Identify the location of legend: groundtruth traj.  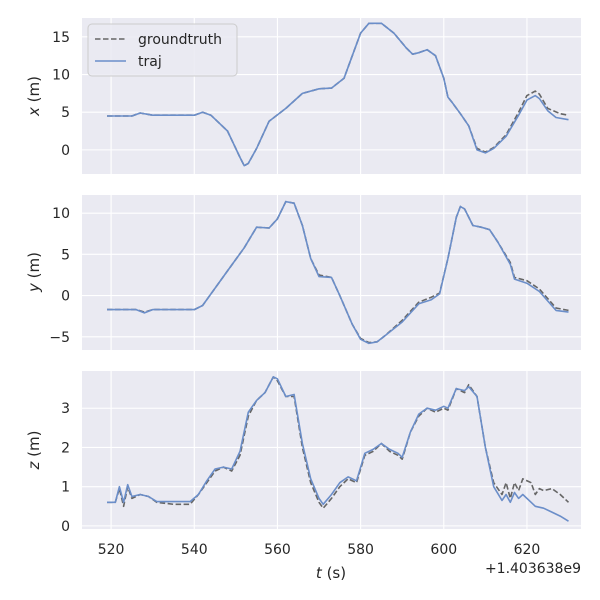
(162, 50).